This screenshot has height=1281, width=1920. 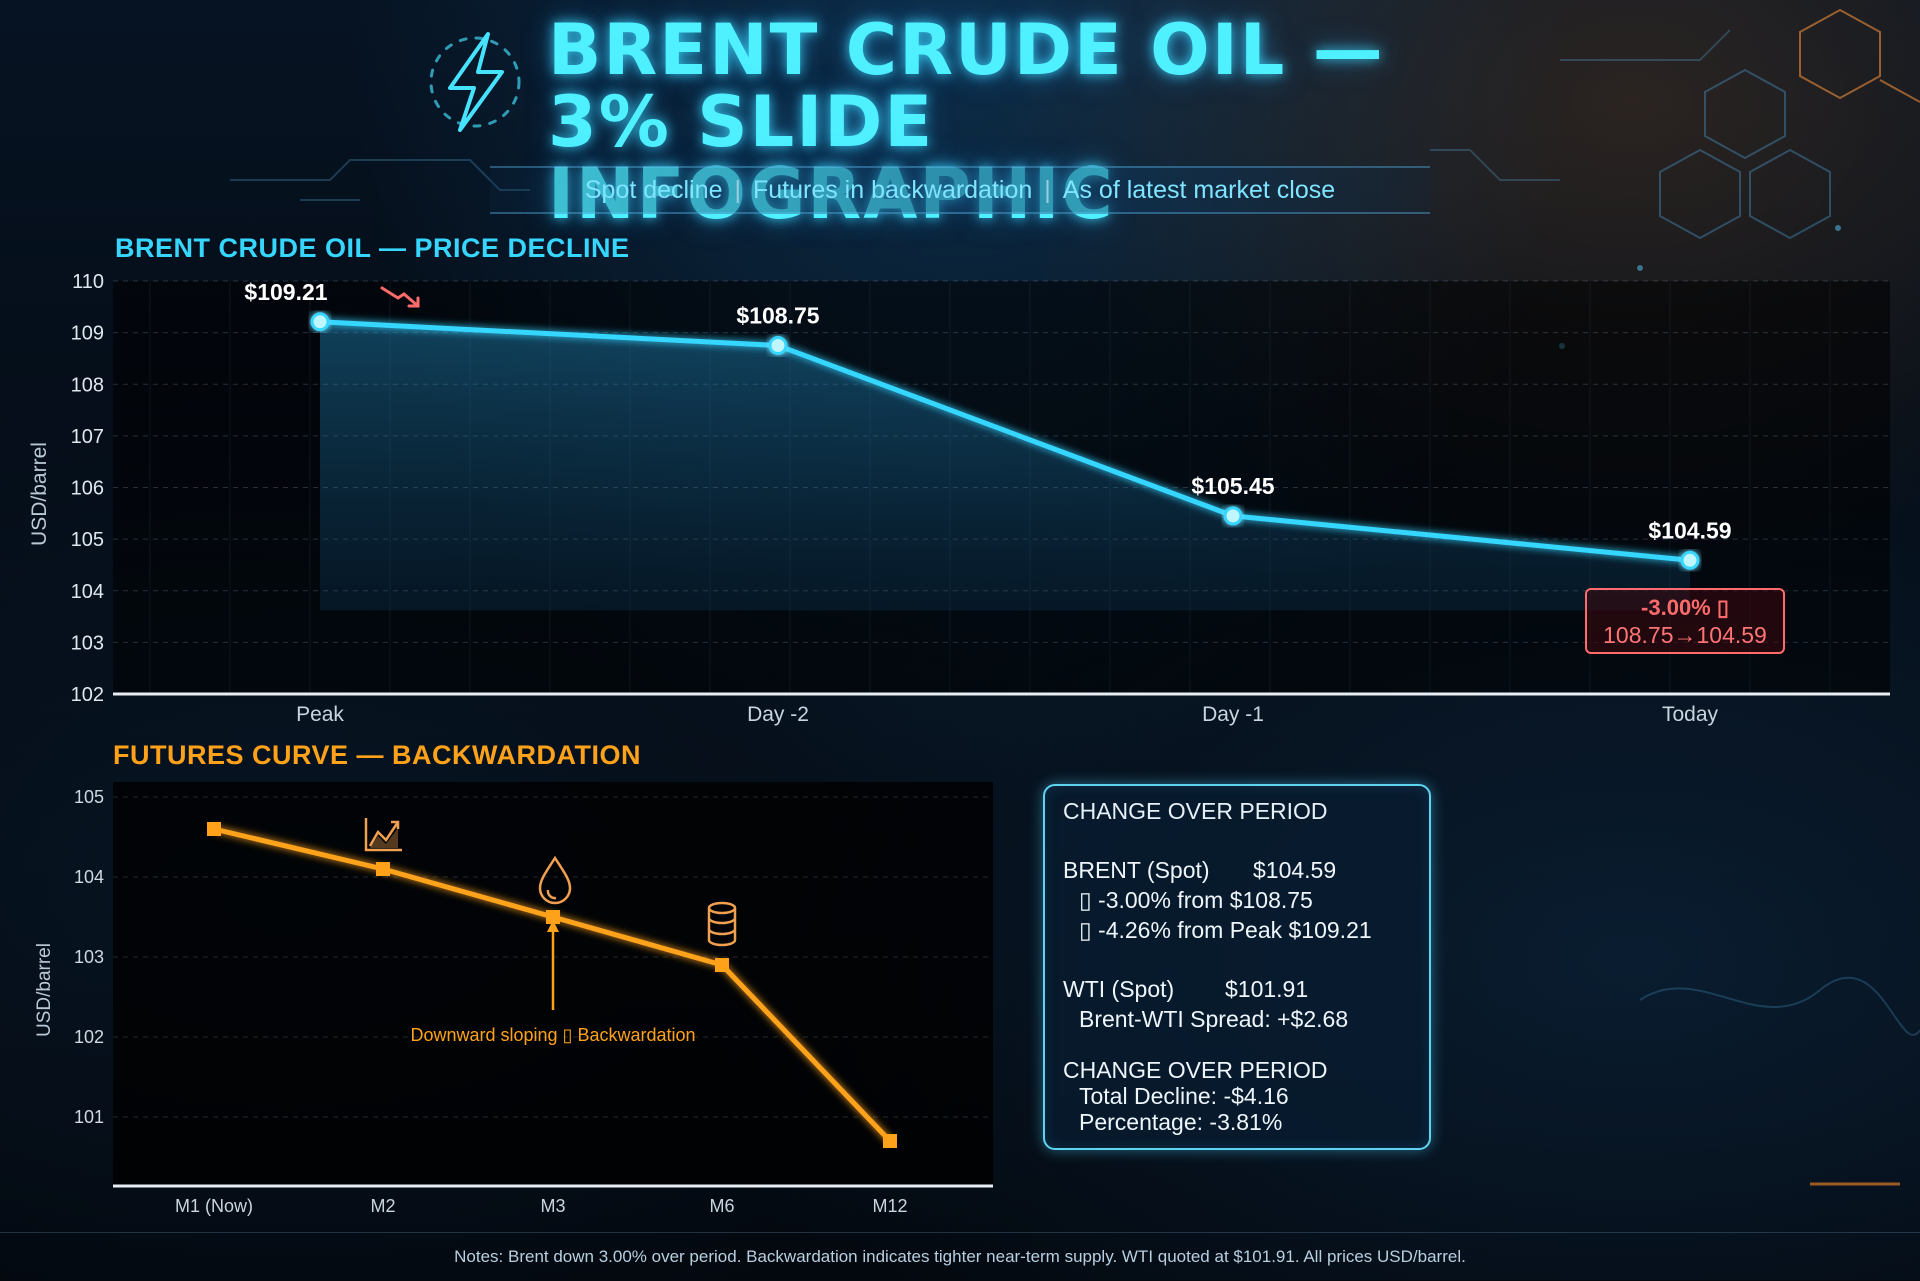 What do you see at coordinates (1689, 530) in the screenshot?
I see `price-point-label: $104.59` at bounding box center [1689, 530].